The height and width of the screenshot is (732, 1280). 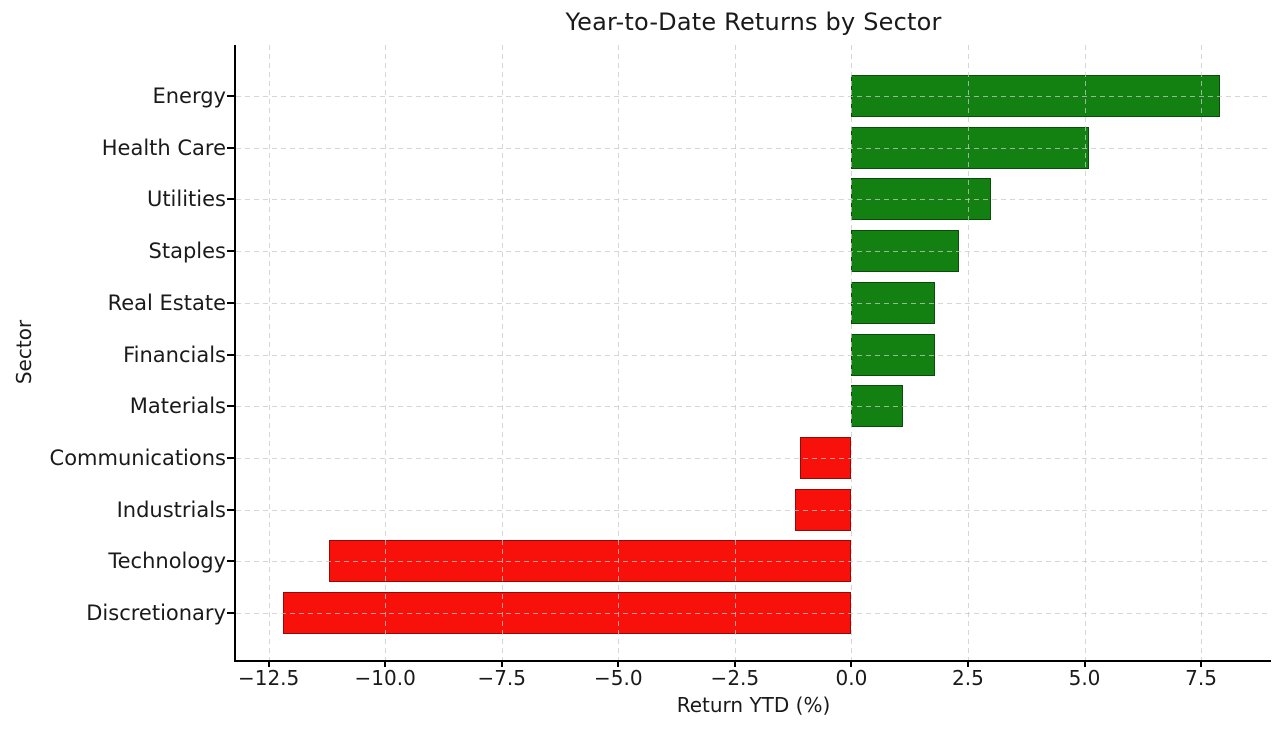 I want to click on x-tick-label: −5.0, so click(x=618, y=678).